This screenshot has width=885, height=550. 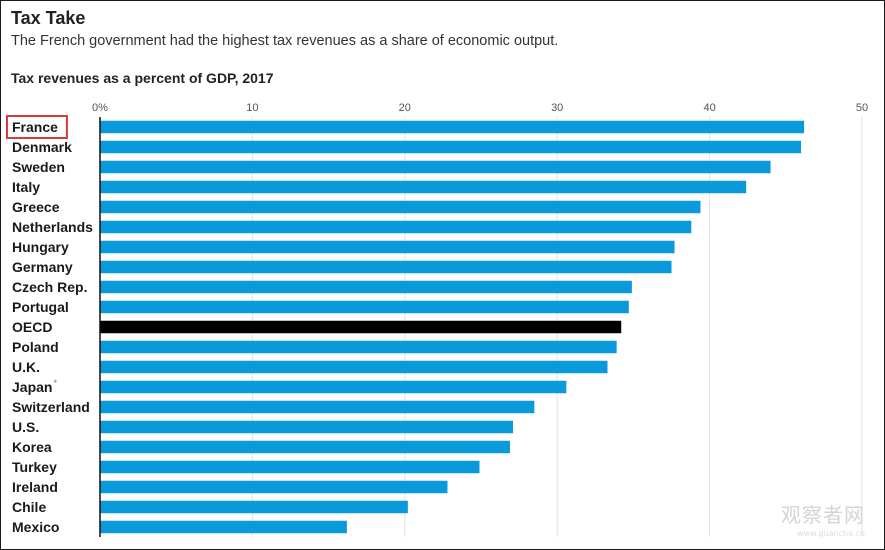 What do you see at coordinates (317, 407) in the screenshot?
I see `bar-switzerland` at bounding box center [317, 407].